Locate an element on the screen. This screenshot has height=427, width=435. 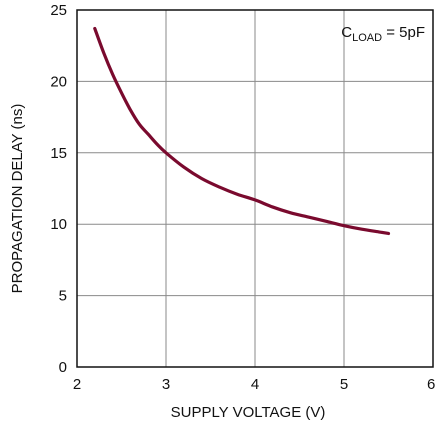
y-tick-label: 5 is located at coordinates (63, 296).